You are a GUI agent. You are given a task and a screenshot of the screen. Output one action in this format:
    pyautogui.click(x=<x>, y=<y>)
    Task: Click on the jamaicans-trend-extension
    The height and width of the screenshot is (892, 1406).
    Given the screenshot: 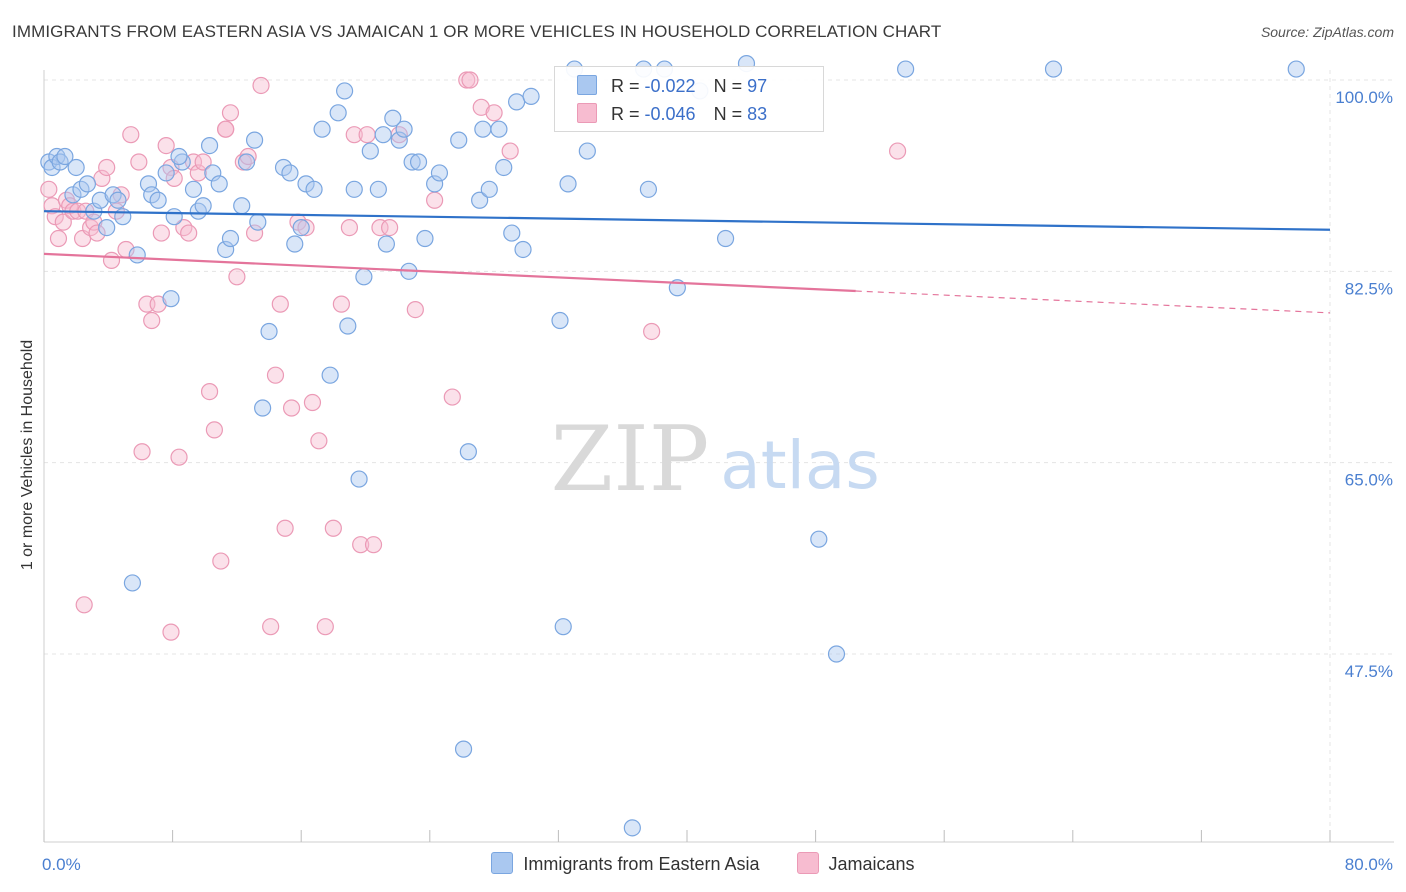 What is the action you would take?
    pyautogui.click(x=1093, y=302)
    